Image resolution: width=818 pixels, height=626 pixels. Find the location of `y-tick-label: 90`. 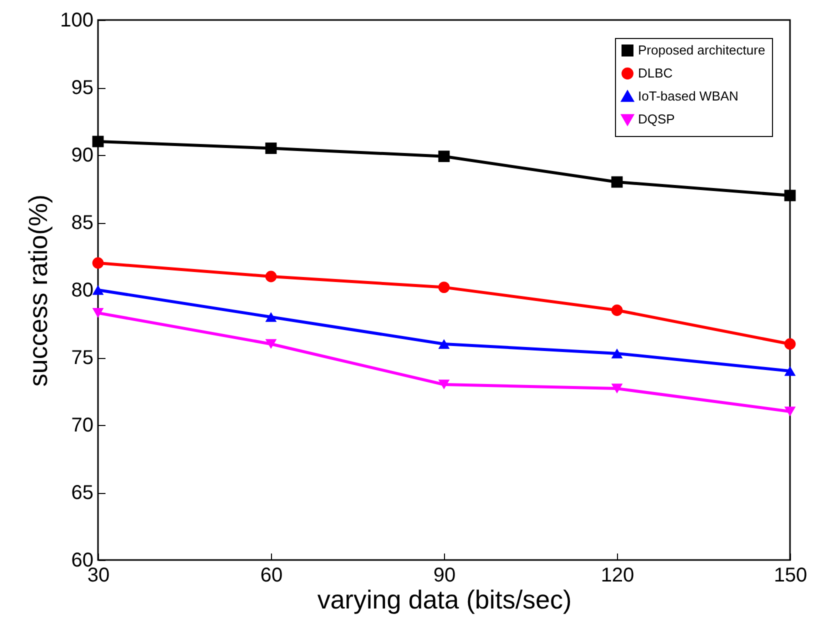

y-tick-label: 90 is located at coordinates (82, 155).